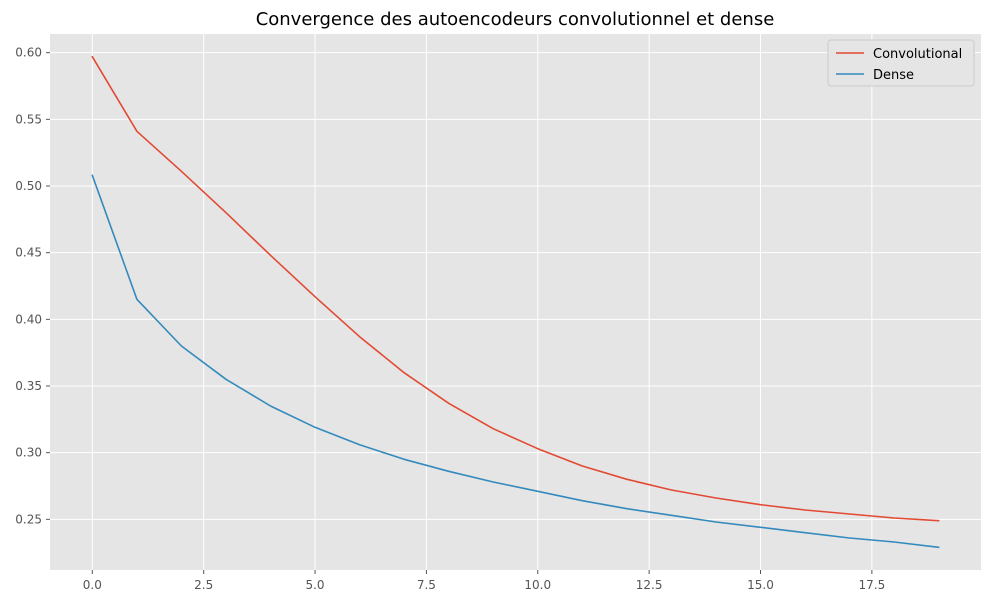 The image size is (990, 606). I want to click on legend-frame, so click(901, 63).